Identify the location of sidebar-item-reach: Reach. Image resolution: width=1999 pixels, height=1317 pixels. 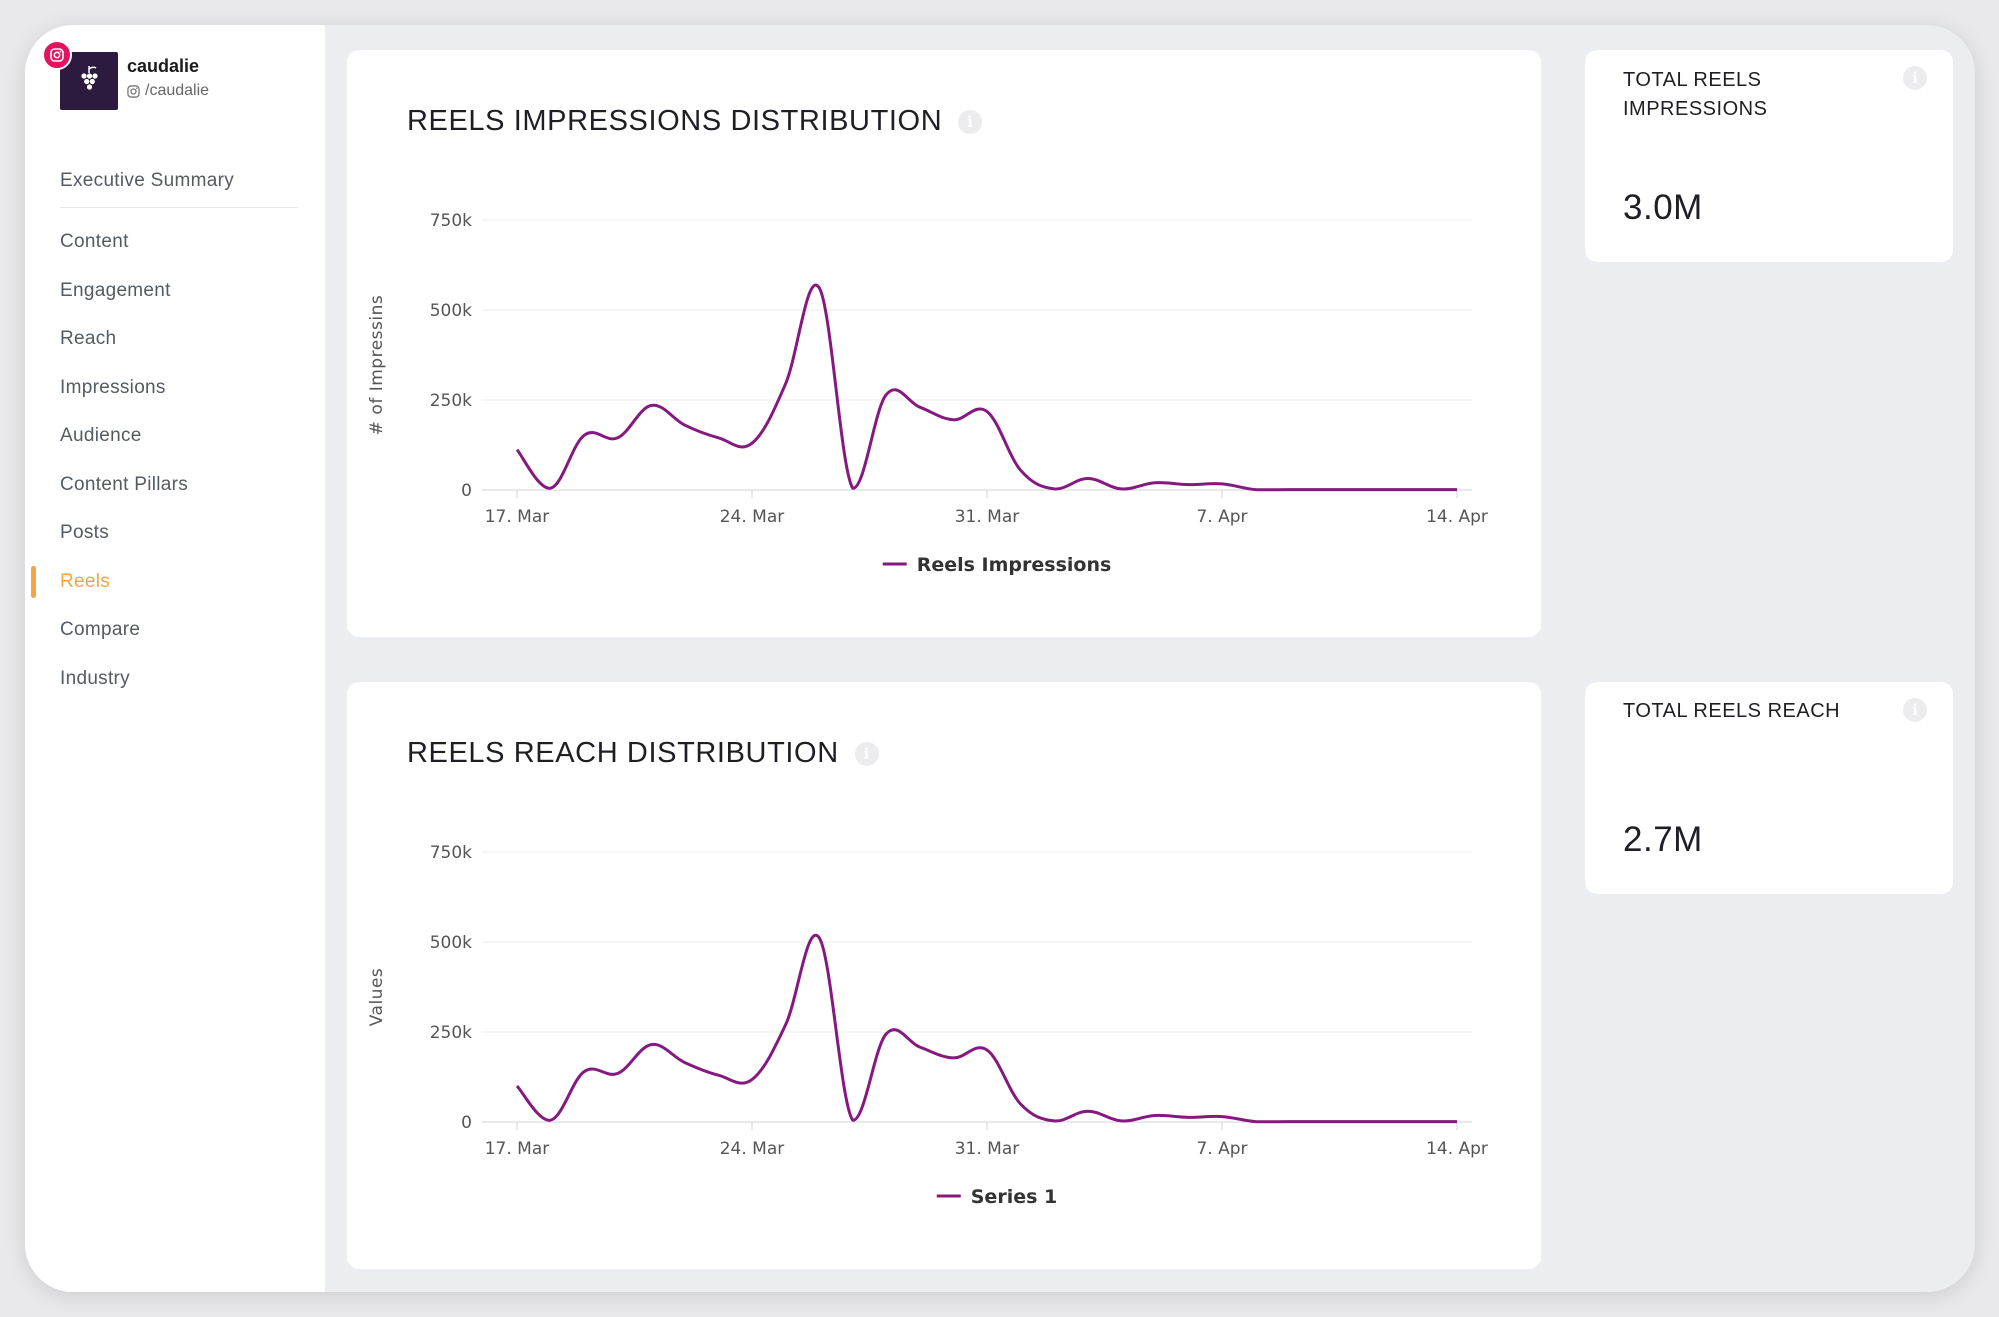
(88, 338).